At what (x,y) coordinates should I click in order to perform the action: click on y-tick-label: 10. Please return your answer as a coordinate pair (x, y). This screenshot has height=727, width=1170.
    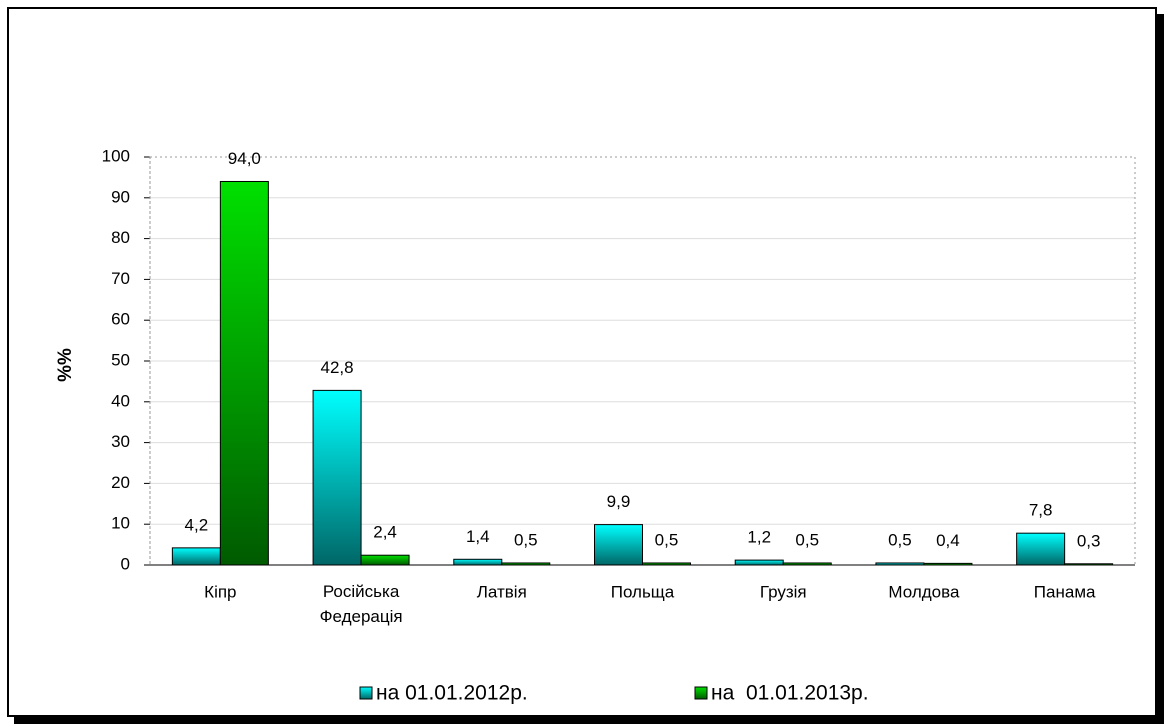
    Looking at the image, I should click on (120, 523).